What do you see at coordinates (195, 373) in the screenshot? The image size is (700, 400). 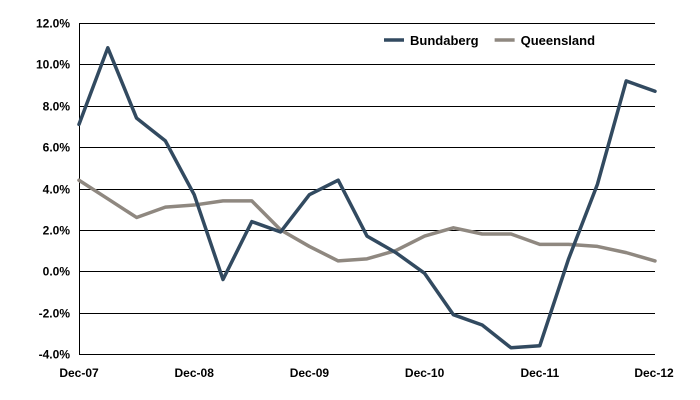 I see `x-tick-label: Dec-08` at bounding box center [195, 373].